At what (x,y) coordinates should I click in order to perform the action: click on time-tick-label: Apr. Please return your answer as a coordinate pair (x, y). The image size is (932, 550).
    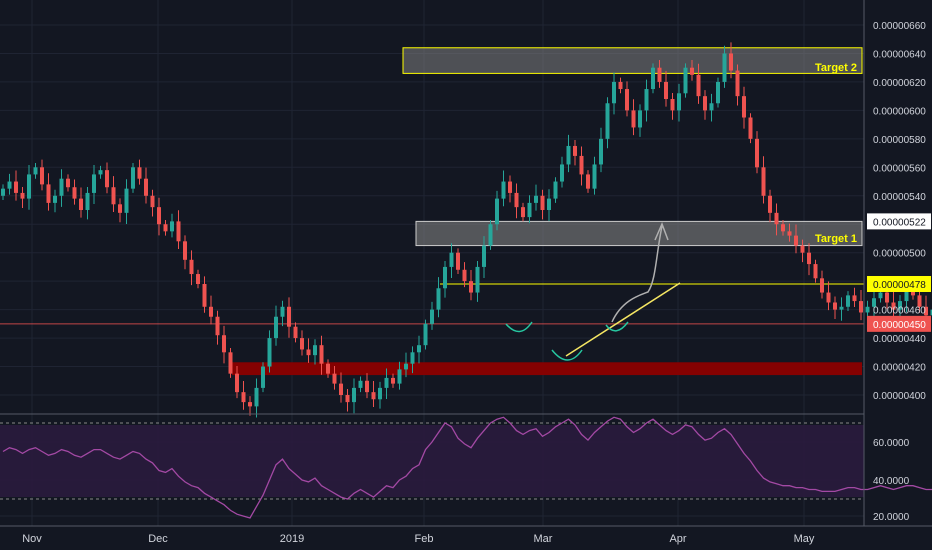
    Looking at the image, I should click on (677, 539).